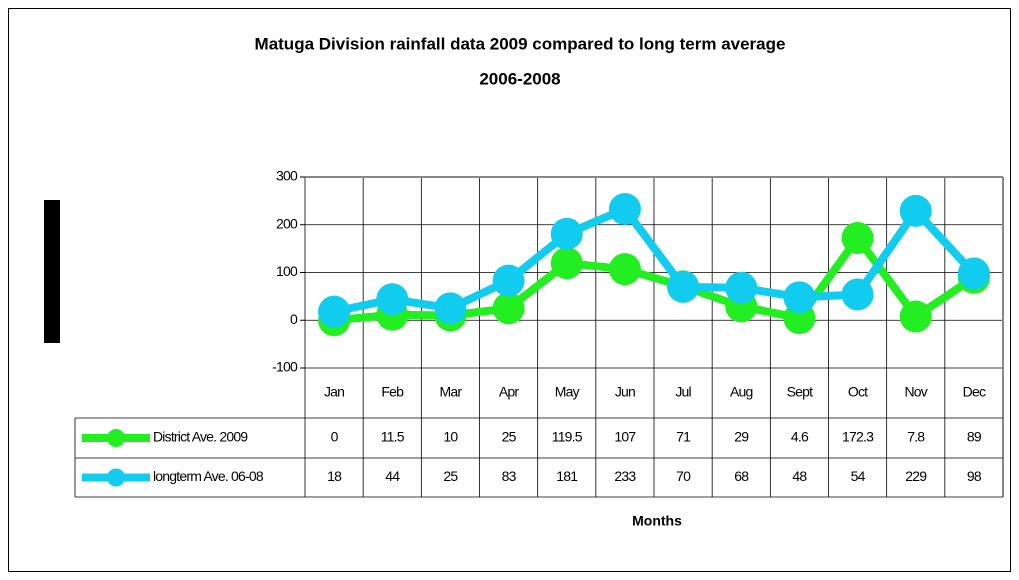  What do you see at coordinates (334, 476) in the screenshot?
I see `table-value: 18` at bounding box center [334, 476].